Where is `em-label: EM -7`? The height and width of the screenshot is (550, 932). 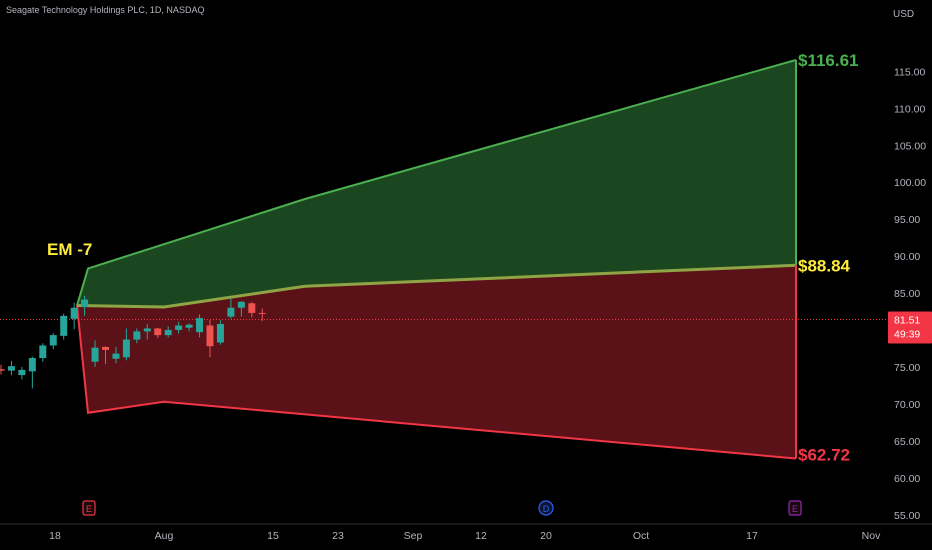
em-label: EM -7 is located at coordinates (69, 249).